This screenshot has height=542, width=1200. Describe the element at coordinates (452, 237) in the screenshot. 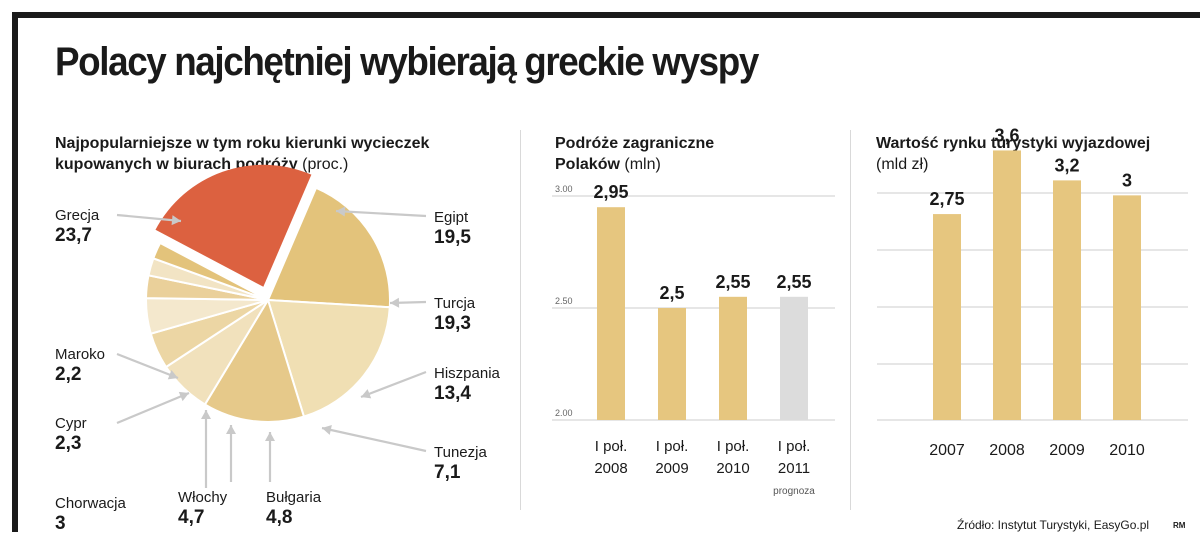

I see `pie-value-egipt: 19,5` at that location.